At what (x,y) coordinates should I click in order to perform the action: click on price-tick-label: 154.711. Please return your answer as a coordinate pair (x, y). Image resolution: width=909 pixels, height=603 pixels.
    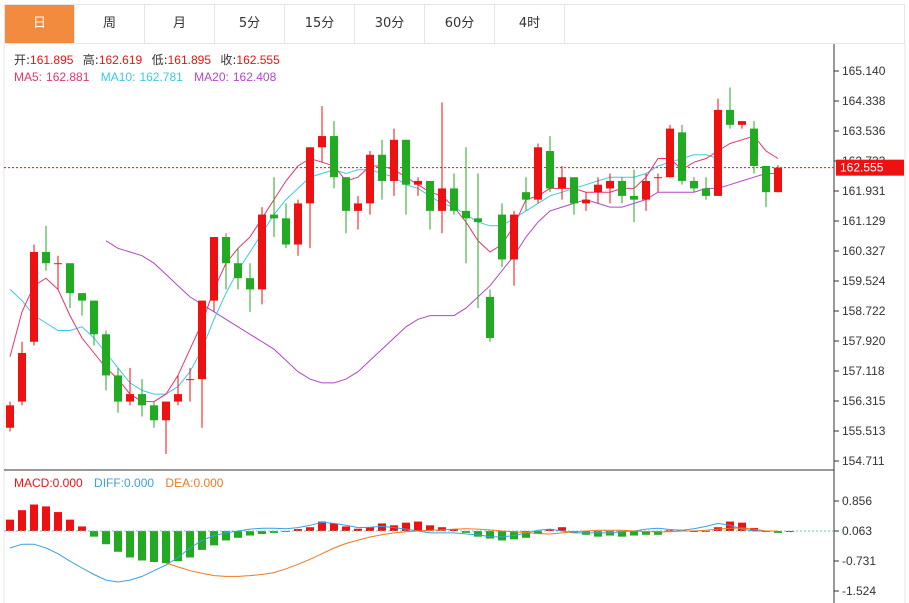
    Looking at the image, I should click on (863, 461).